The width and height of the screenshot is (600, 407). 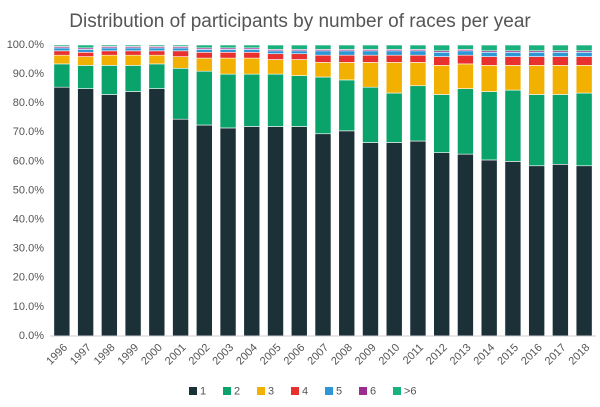 What do you see at coordinates (318, 355) in the screenshot?
I see `x-tick-label: 2007` at bounding box center [318, 355].